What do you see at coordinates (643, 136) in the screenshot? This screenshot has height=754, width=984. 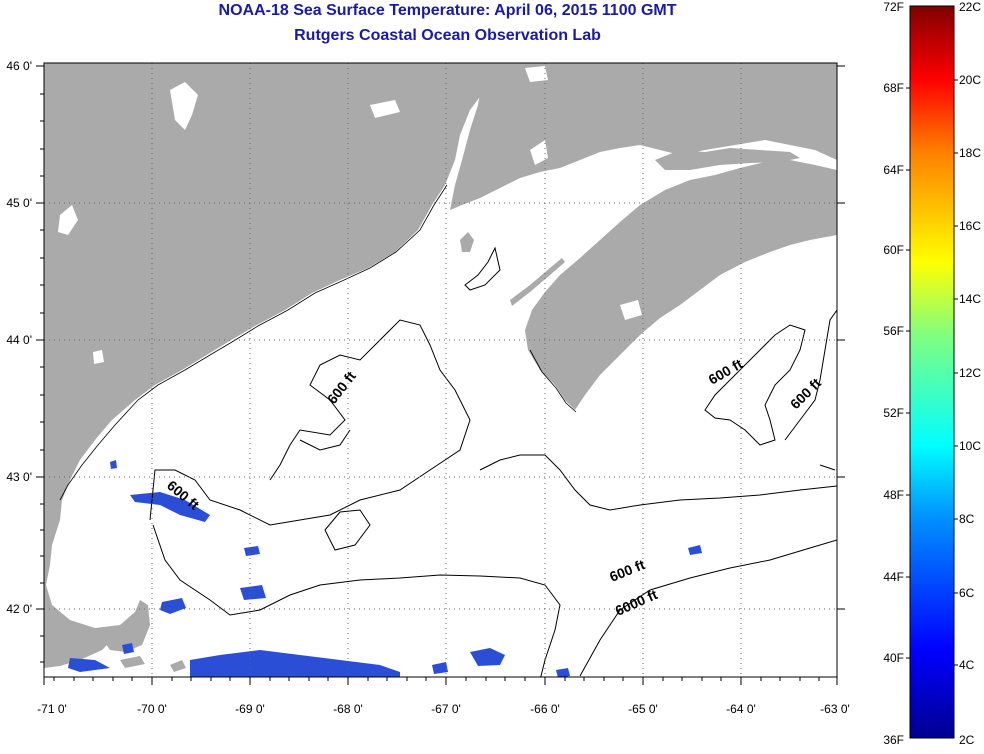 I see `land-new-brunswick` at bounding box center [643, 136].